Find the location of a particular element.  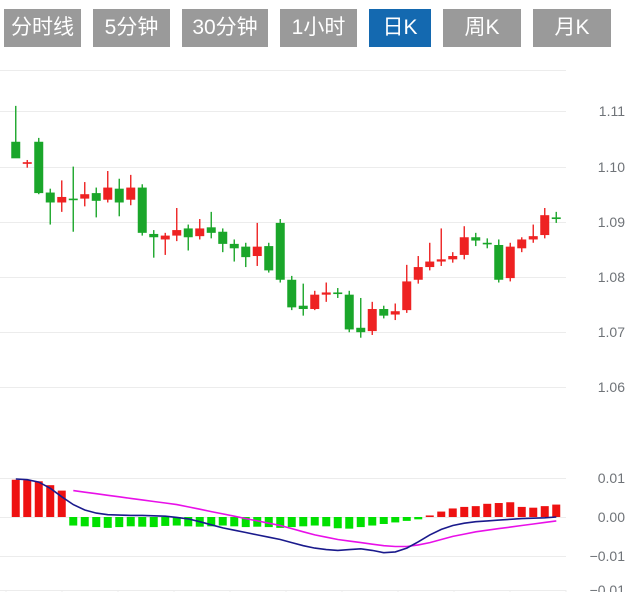

price-axis-tick-label: 1.06 is located at coordinates (611, 387).